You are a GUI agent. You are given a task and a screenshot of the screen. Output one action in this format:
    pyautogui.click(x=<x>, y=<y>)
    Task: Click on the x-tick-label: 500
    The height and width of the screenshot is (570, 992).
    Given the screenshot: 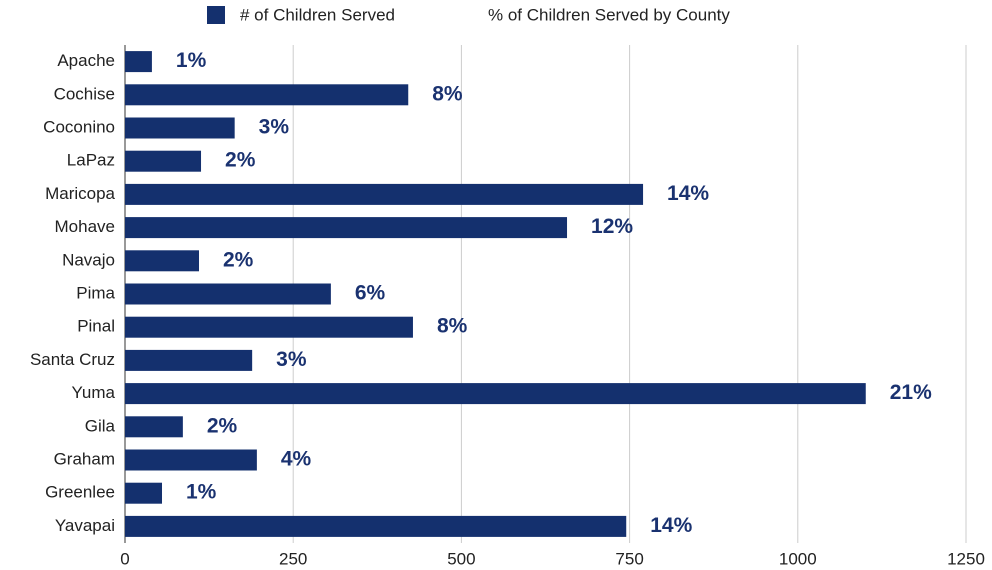 What is the action you would take?
    pyautogui.click(x=461, y=558)
    